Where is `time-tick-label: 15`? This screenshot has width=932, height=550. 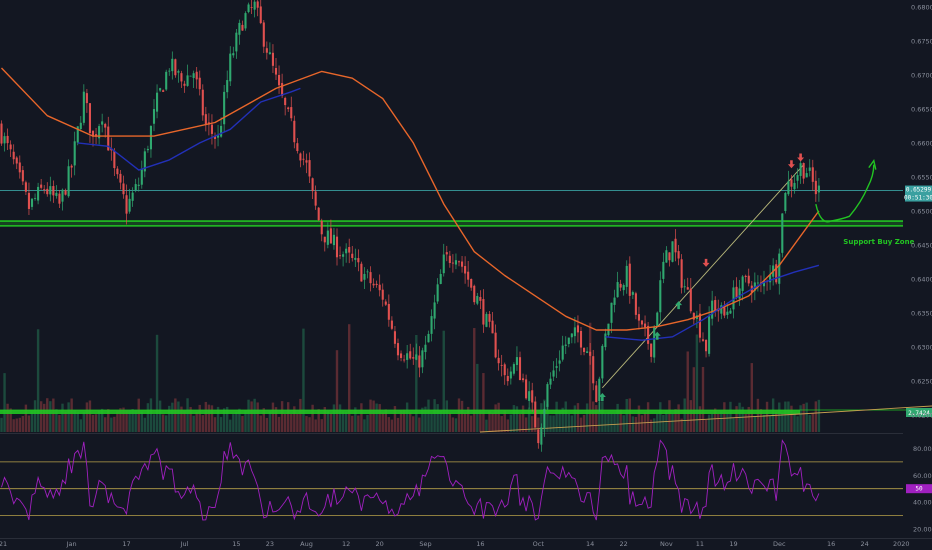
time-tick-label: 15 is located at coordinates (236, 544).